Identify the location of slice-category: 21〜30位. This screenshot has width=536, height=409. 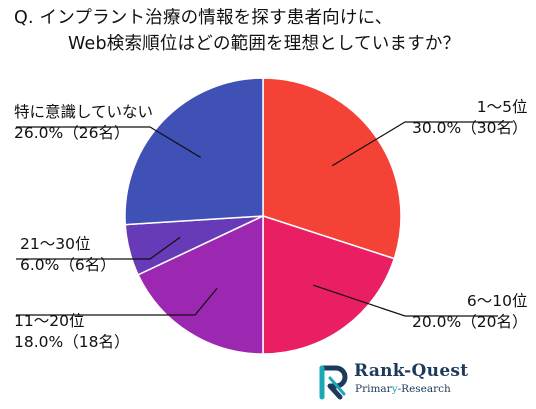
(55, 244).